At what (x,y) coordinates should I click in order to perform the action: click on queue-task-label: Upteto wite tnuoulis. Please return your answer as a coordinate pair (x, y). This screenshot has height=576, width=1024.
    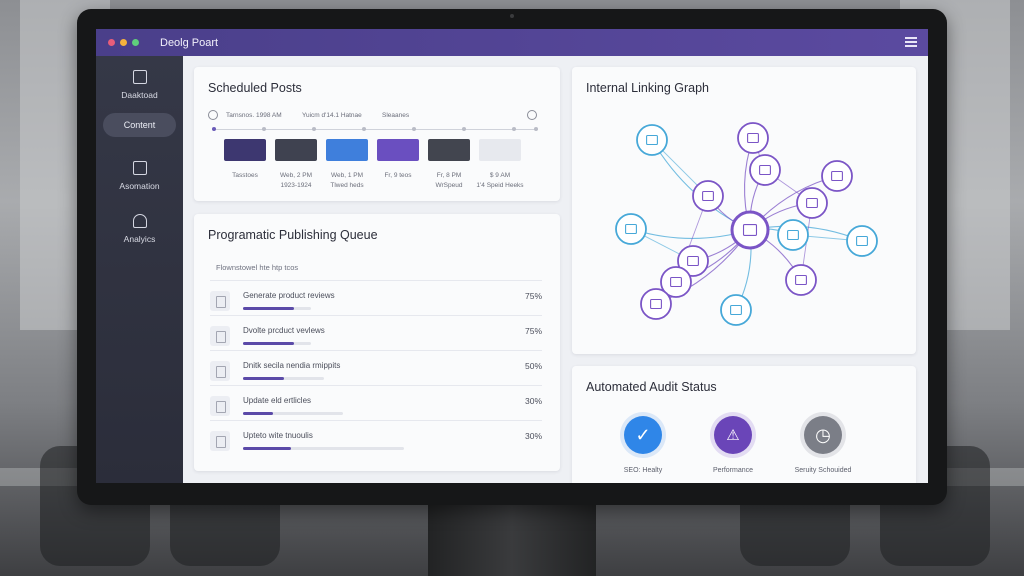
    Looking at the image, I should click on (278, 435).